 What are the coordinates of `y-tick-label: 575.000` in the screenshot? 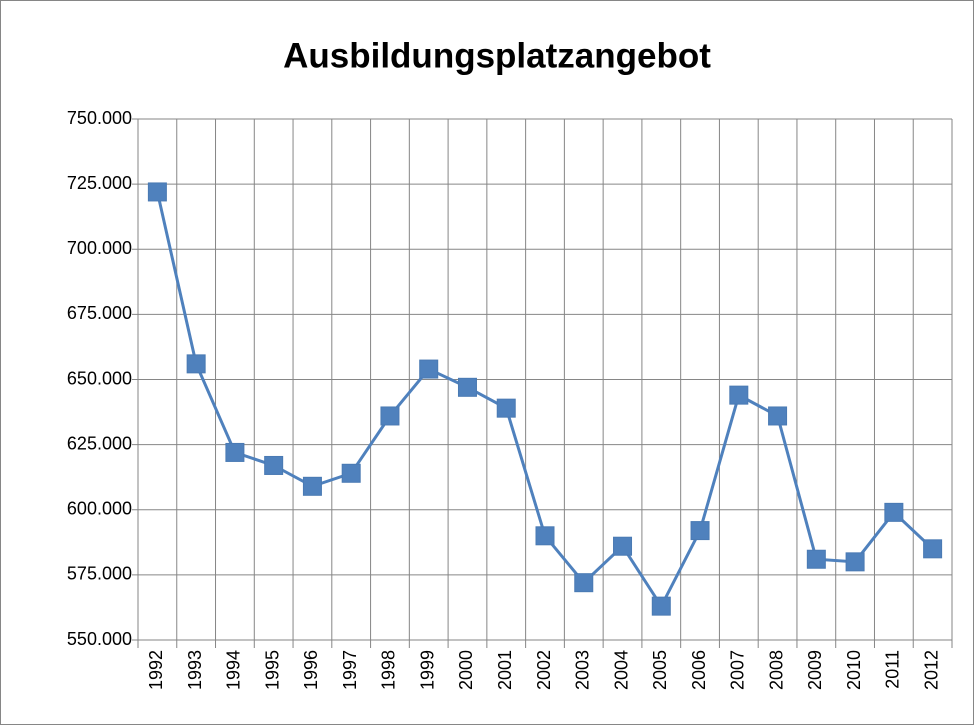 It's located at (99, 574).